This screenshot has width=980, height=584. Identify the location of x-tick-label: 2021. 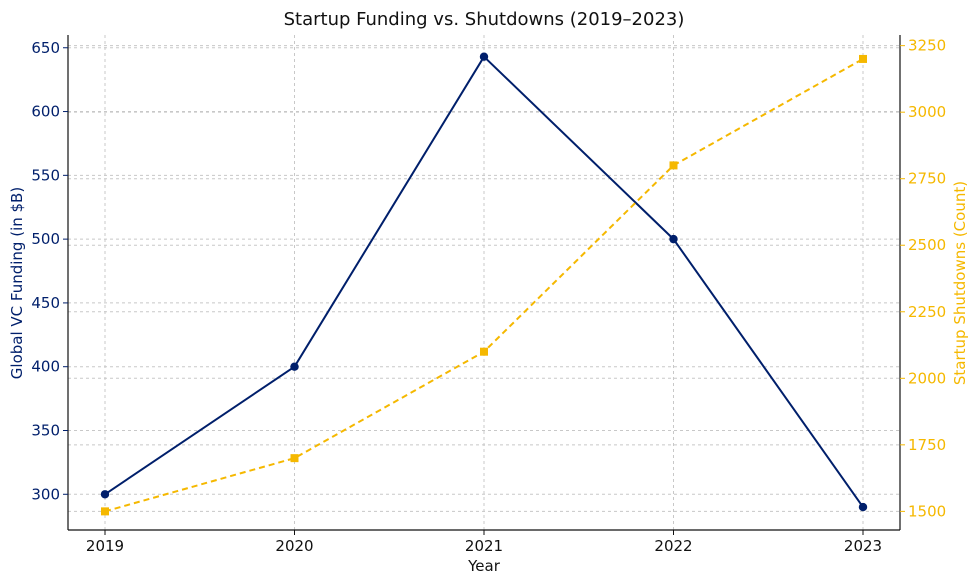
(484, 546).